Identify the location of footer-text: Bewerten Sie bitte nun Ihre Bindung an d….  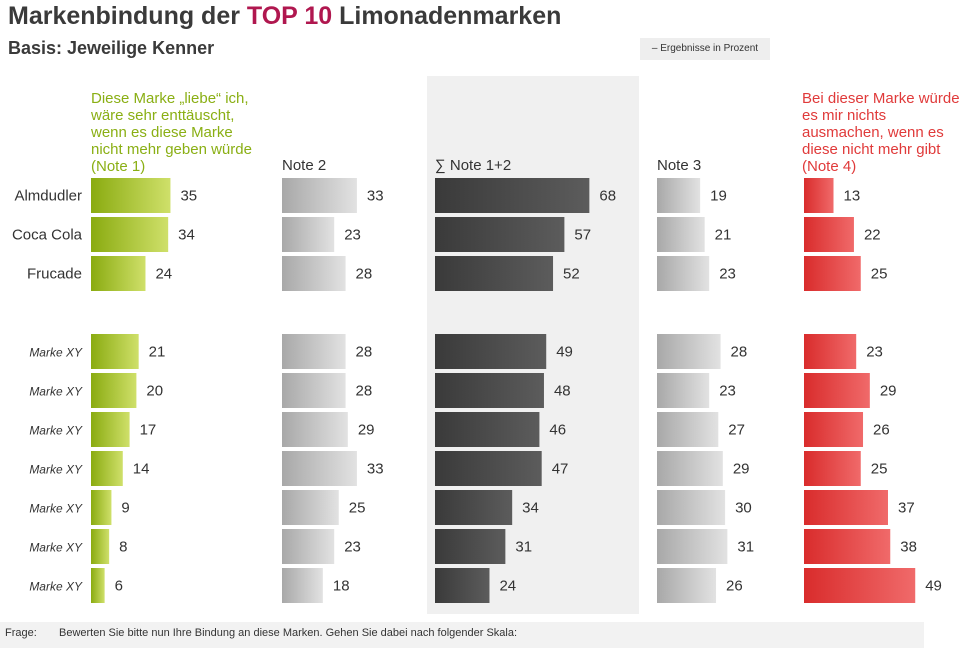
(288, 633).